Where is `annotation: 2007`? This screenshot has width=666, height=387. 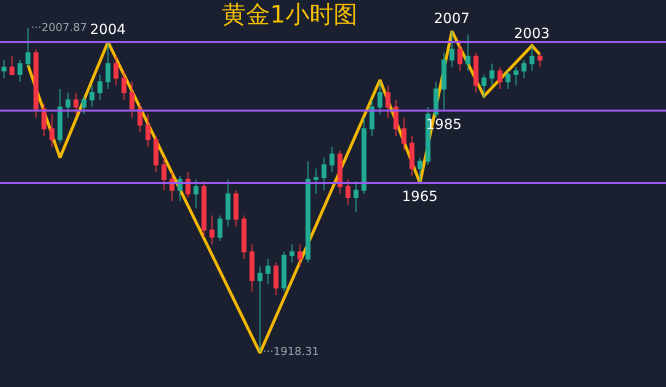
annotation: 2007 is located at coordinates (452, 19).